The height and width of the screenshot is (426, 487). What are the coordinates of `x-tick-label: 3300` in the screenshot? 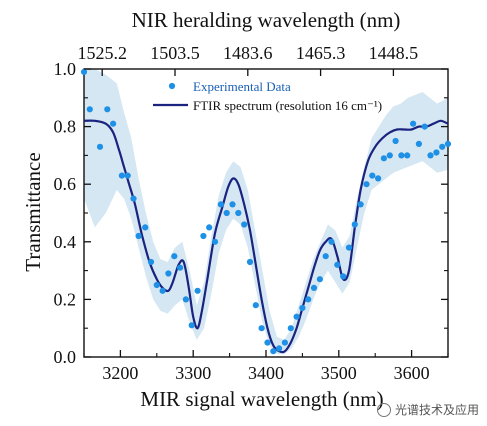 It's located at (193, 373).